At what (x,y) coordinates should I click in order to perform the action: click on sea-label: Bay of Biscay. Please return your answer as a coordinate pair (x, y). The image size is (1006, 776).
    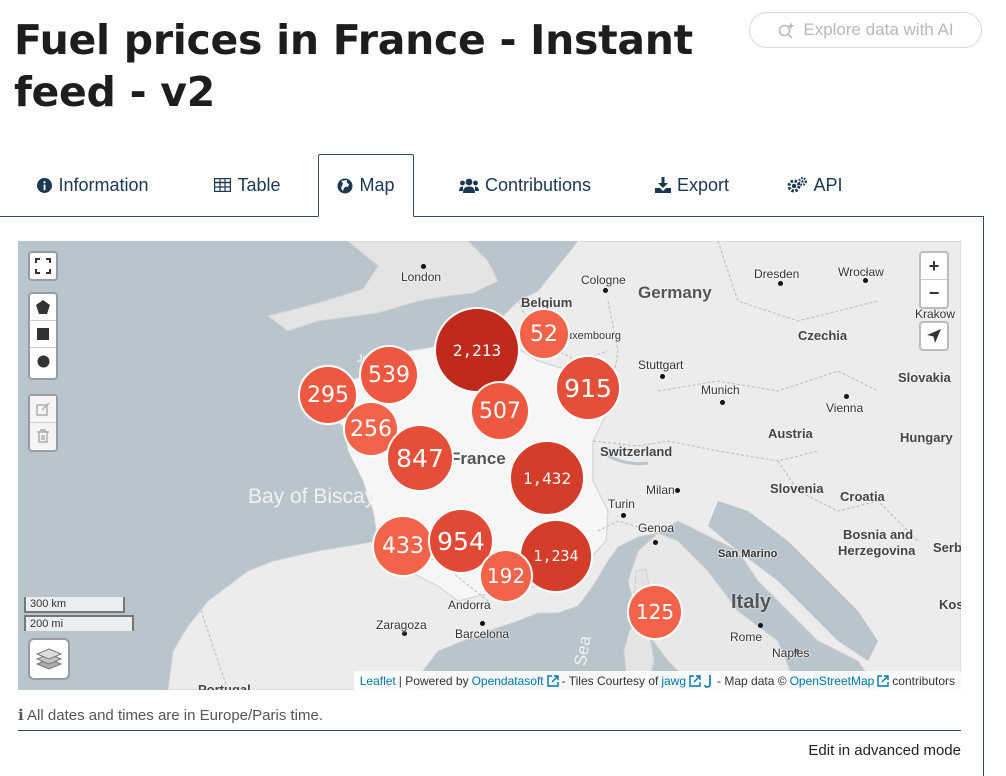
    Looking at the image, I should click on (312, 496).